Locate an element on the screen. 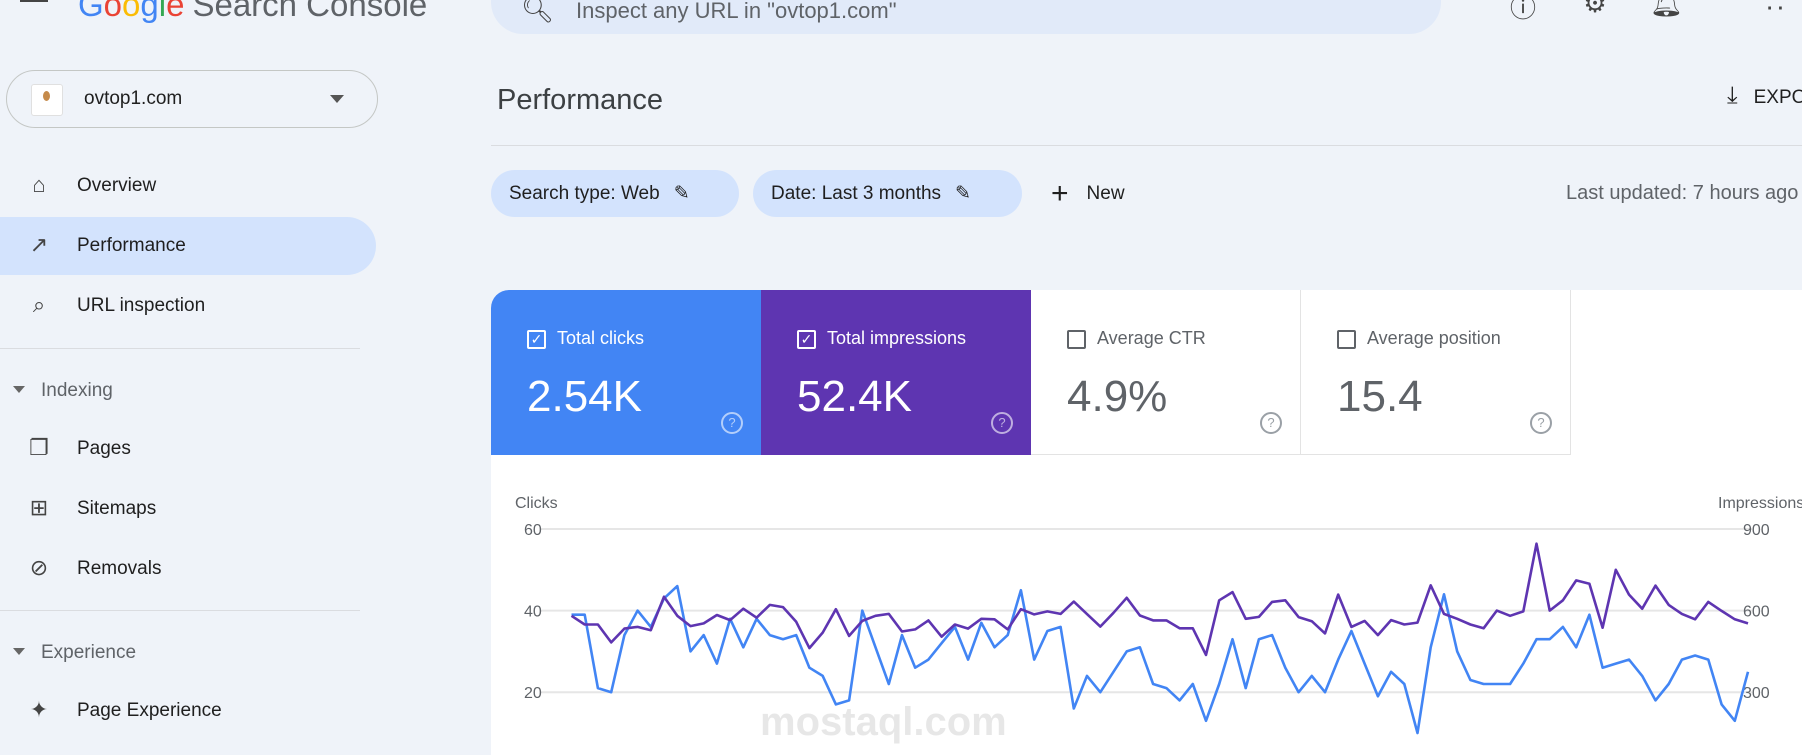 The height and width of the screenshot is (755, 1802). export-label: EXPORT is located at coordinates (1777, 97).